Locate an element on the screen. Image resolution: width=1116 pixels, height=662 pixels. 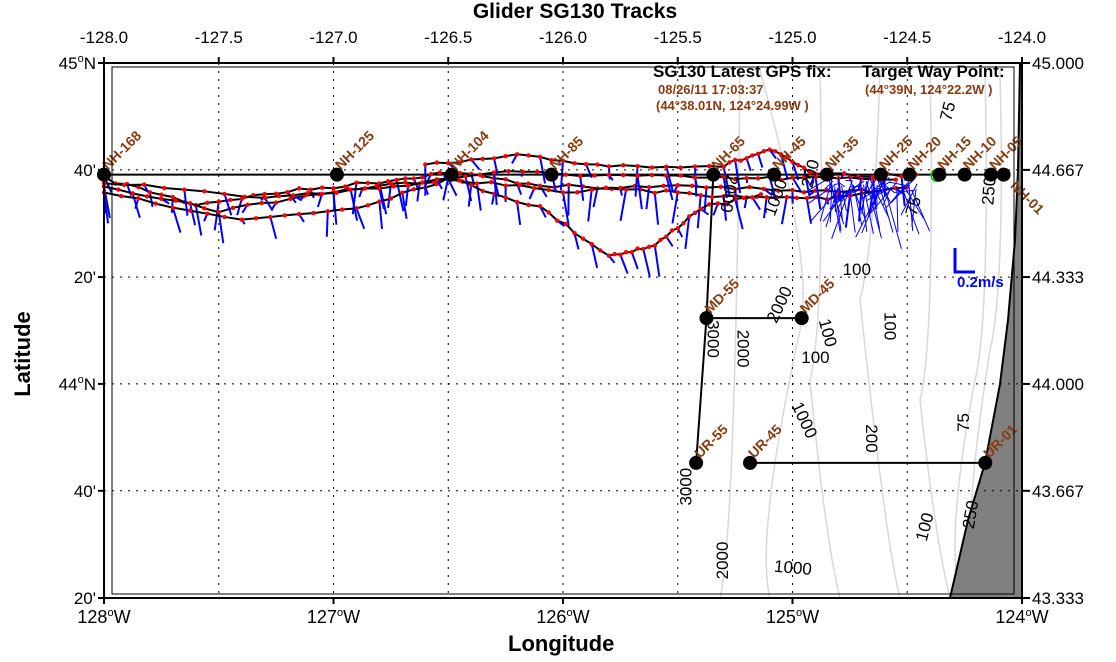
bottom-tick-label: 127oW is located at coordinates (333, 617).